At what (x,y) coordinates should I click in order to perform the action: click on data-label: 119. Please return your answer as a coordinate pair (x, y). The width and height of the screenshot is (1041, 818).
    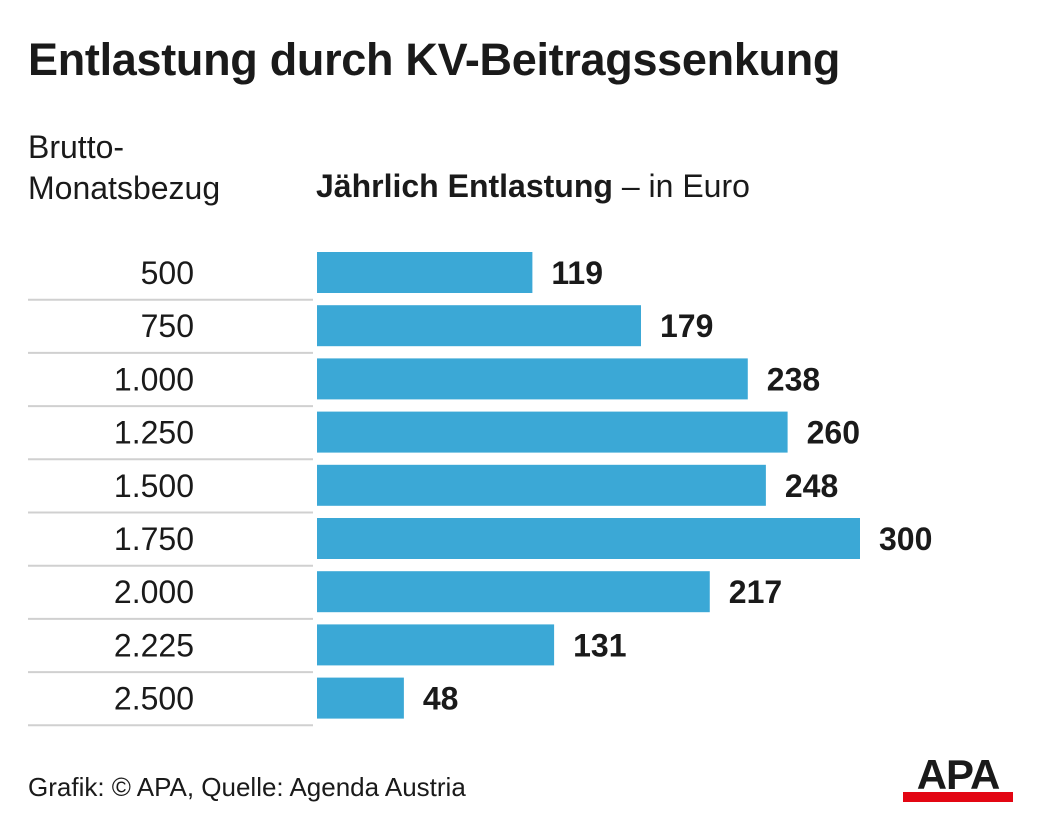
    Looking at the image, I should click on (577, 273).